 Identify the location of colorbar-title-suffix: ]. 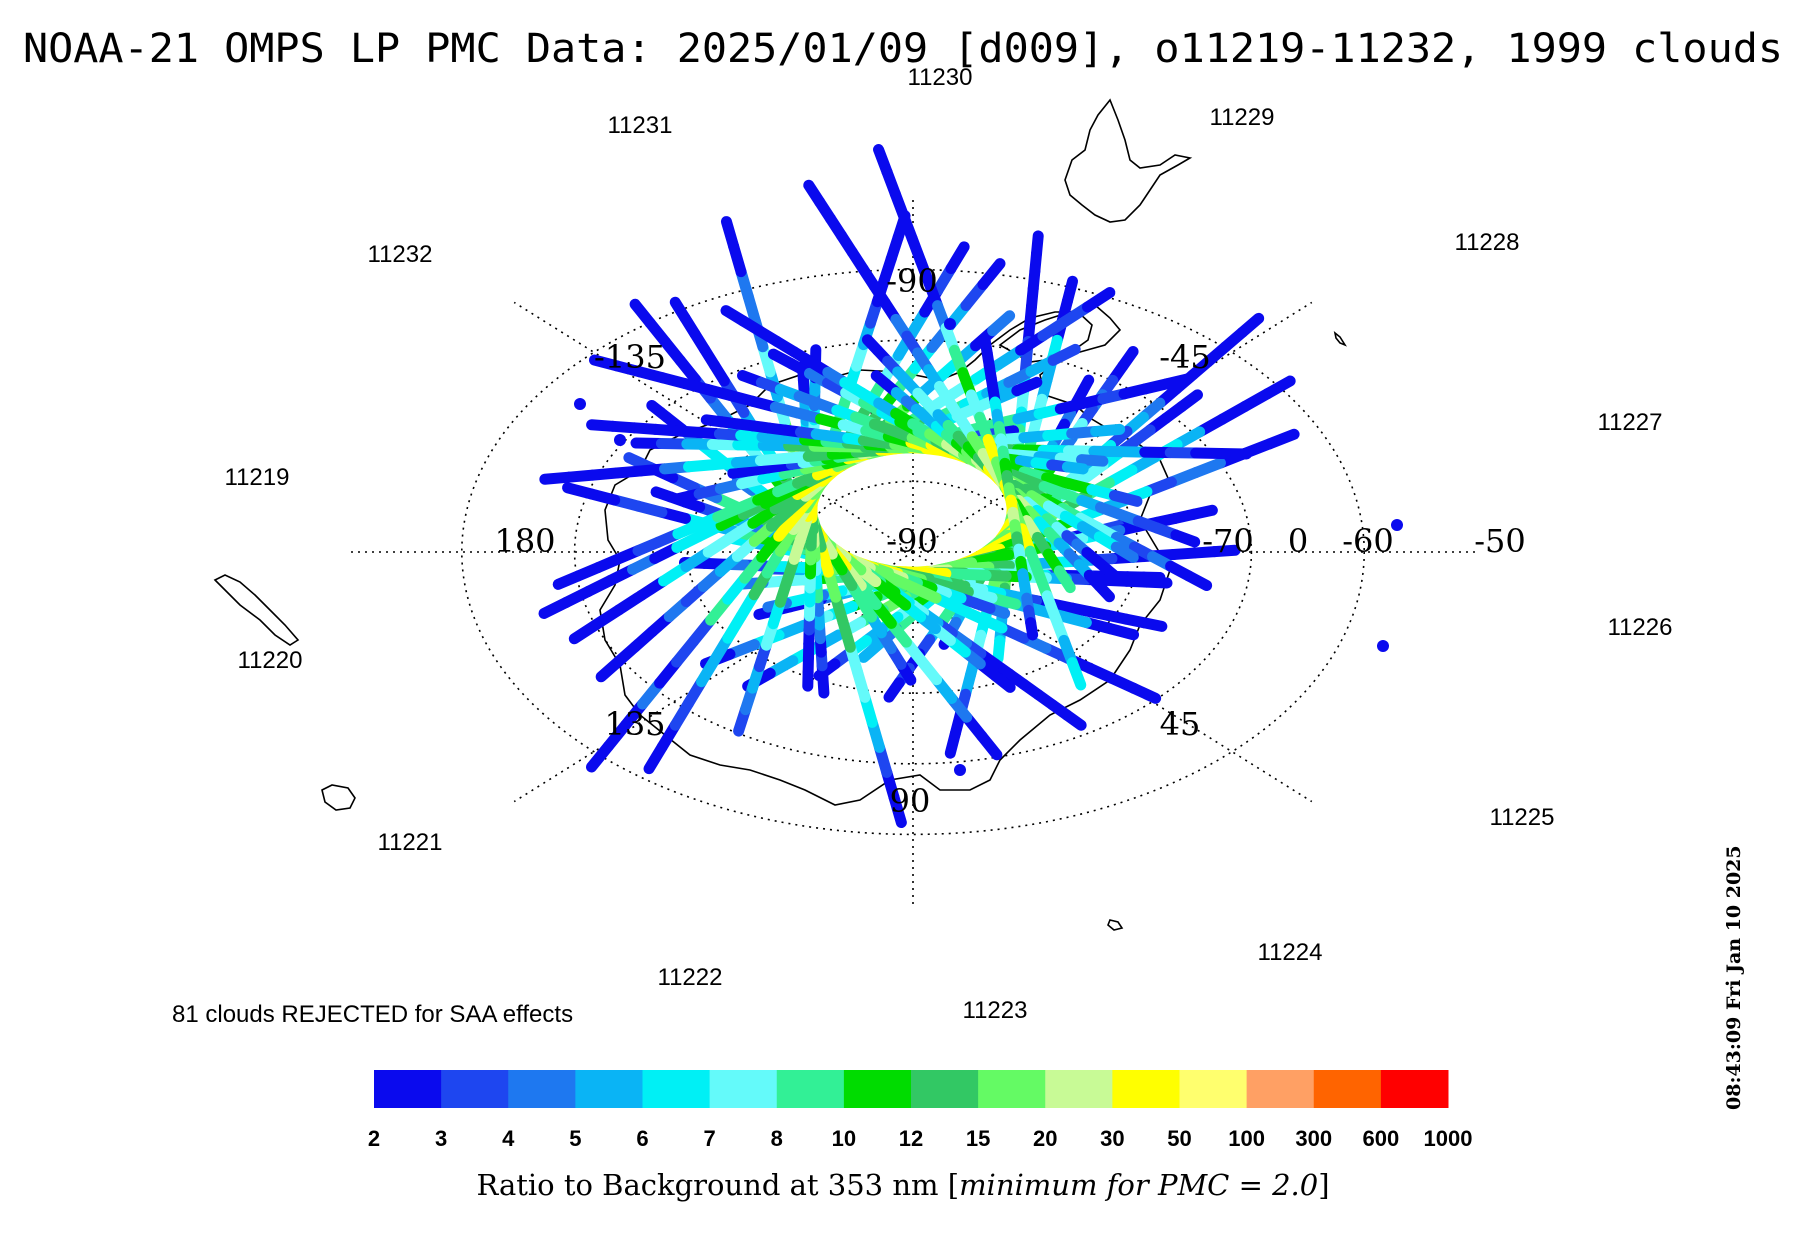
(1323, 1185).